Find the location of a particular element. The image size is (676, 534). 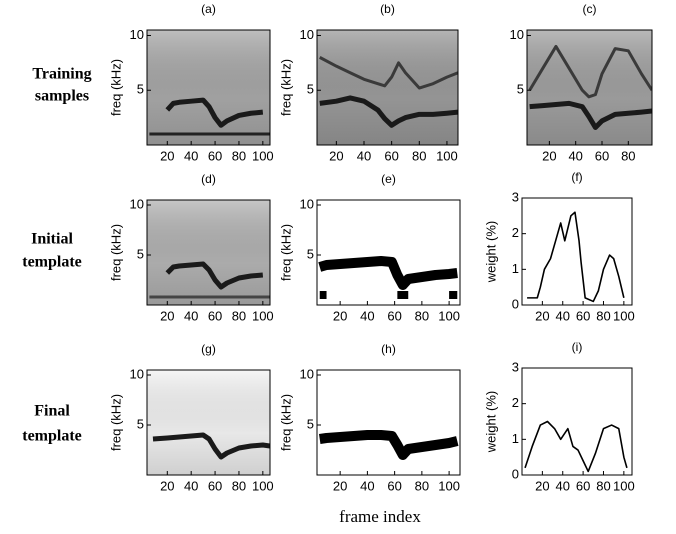

panel-title: (a) is located at coordinates (208, 9).